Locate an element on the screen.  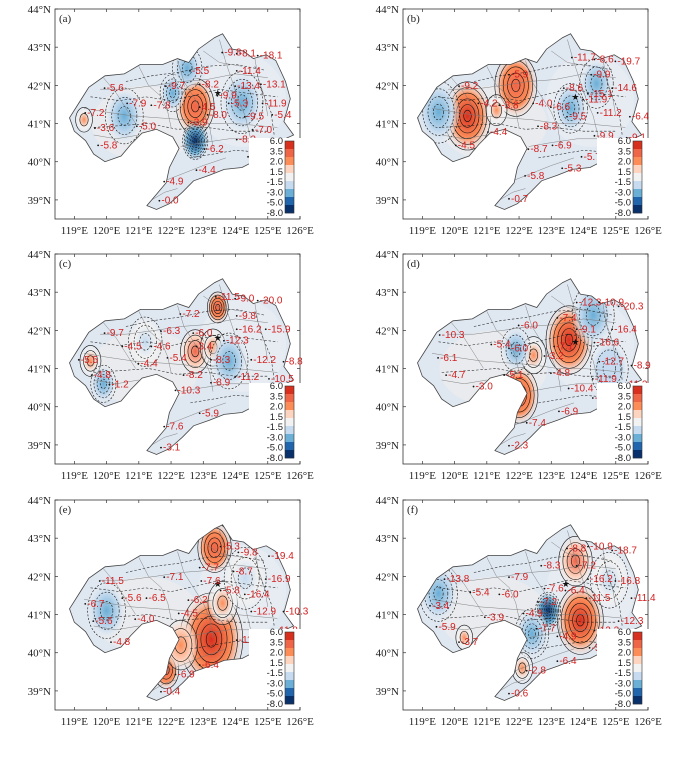
capital-star: ★ is located at coordinates (218, 93).